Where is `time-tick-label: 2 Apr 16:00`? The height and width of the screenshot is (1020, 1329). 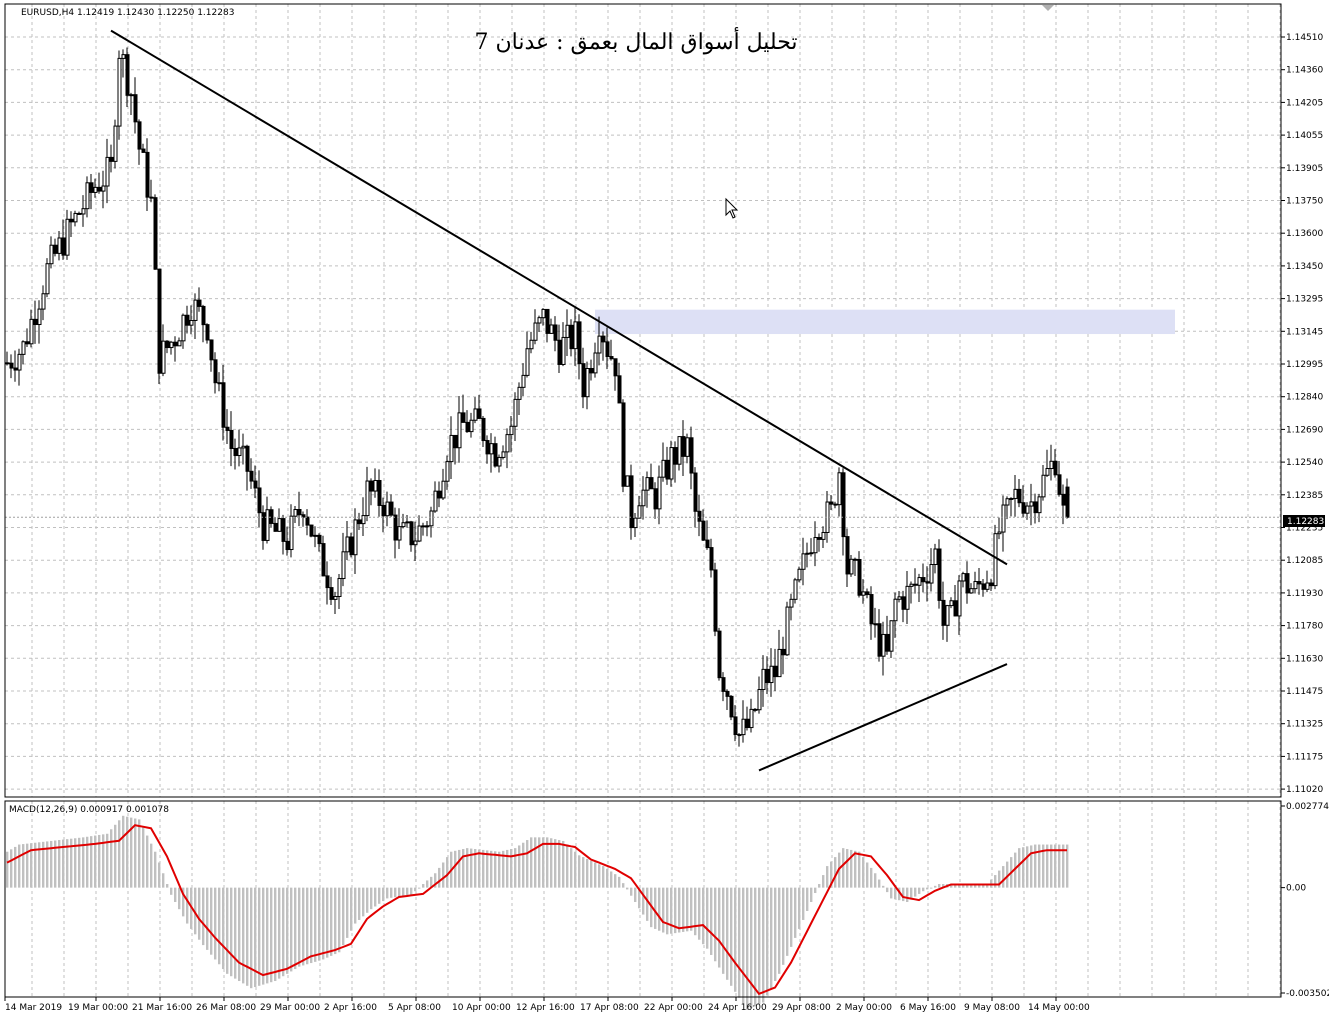 time-tick-label: 2 Apr 16:00 is located at coordinates (350, 1008).